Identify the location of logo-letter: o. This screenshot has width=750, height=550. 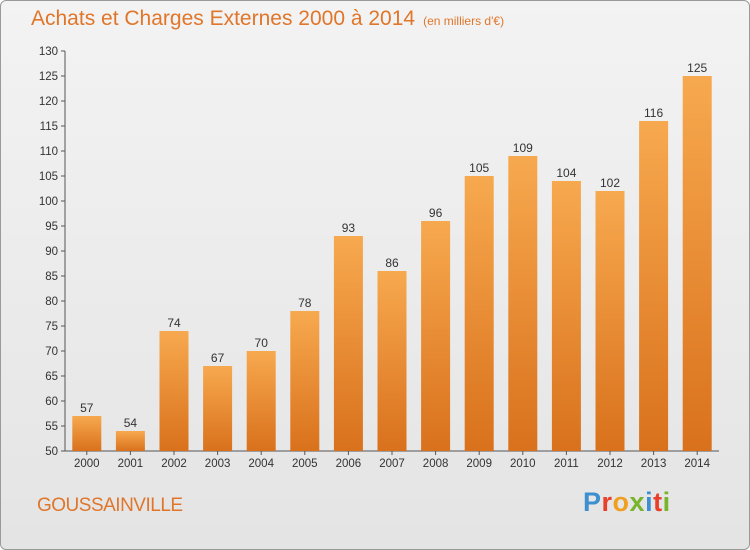
(621, 502).